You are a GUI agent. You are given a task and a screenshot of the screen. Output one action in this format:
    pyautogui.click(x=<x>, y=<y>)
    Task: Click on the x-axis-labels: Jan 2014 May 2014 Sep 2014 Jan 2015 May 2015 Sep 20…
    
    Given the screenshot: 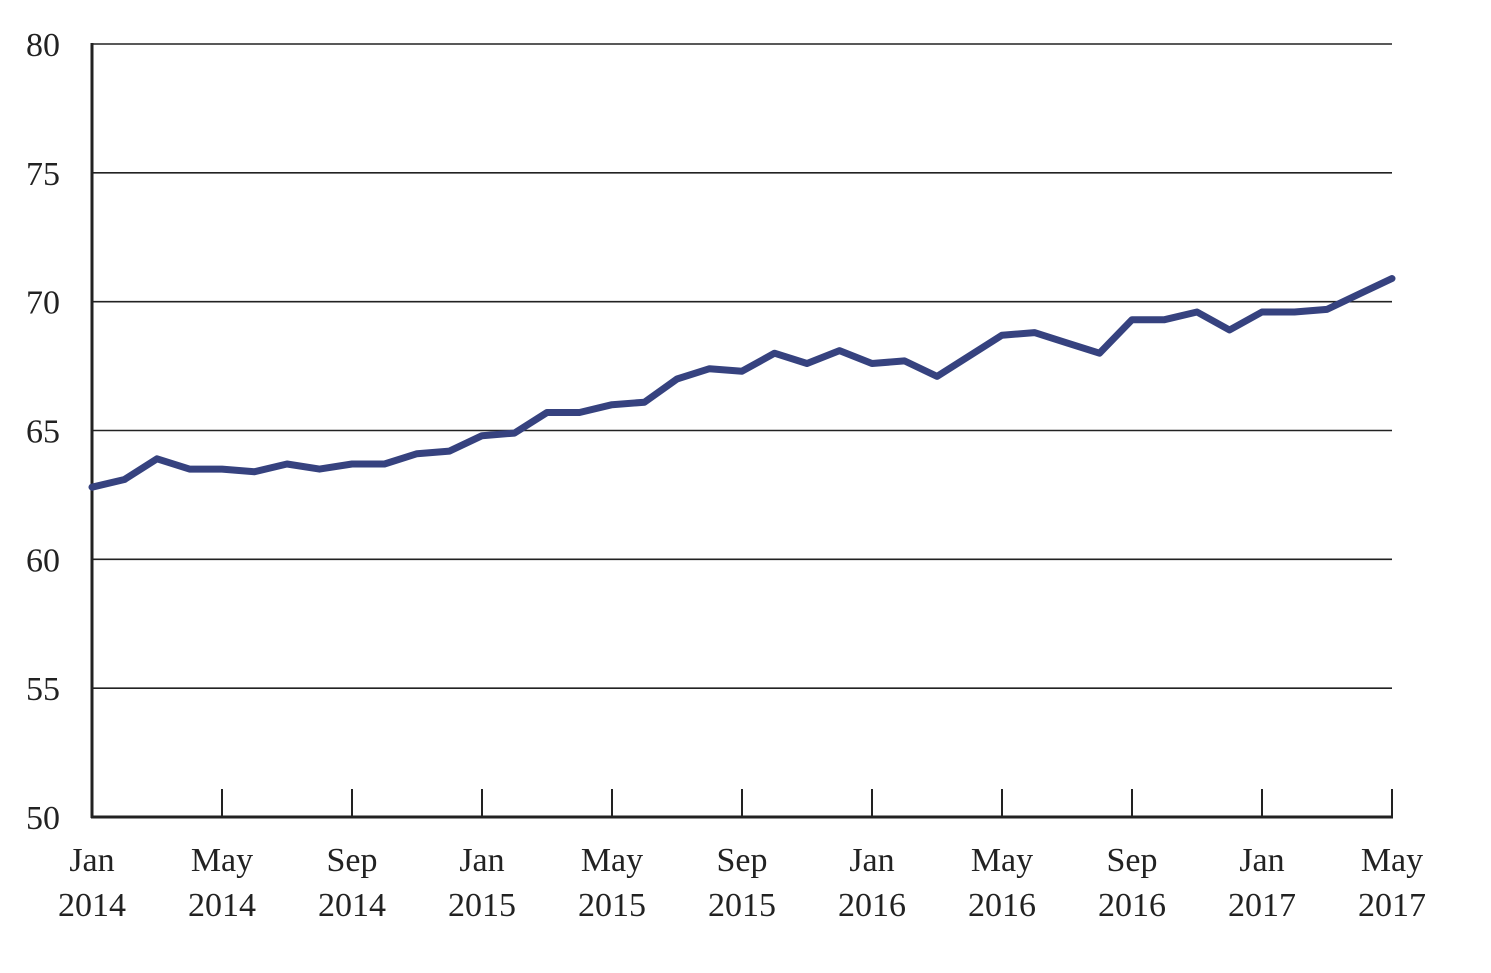 What is the action you would take?
    pyautogui.click(x=742, y=883)
    